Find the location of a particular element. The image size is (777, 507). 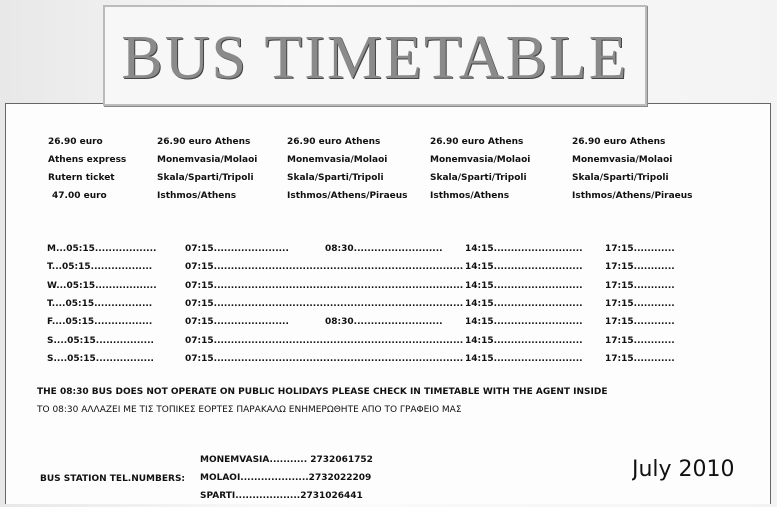

contacts-label: BUS STATION TEL.NUMBERS: is located at coordinates (113, 479).